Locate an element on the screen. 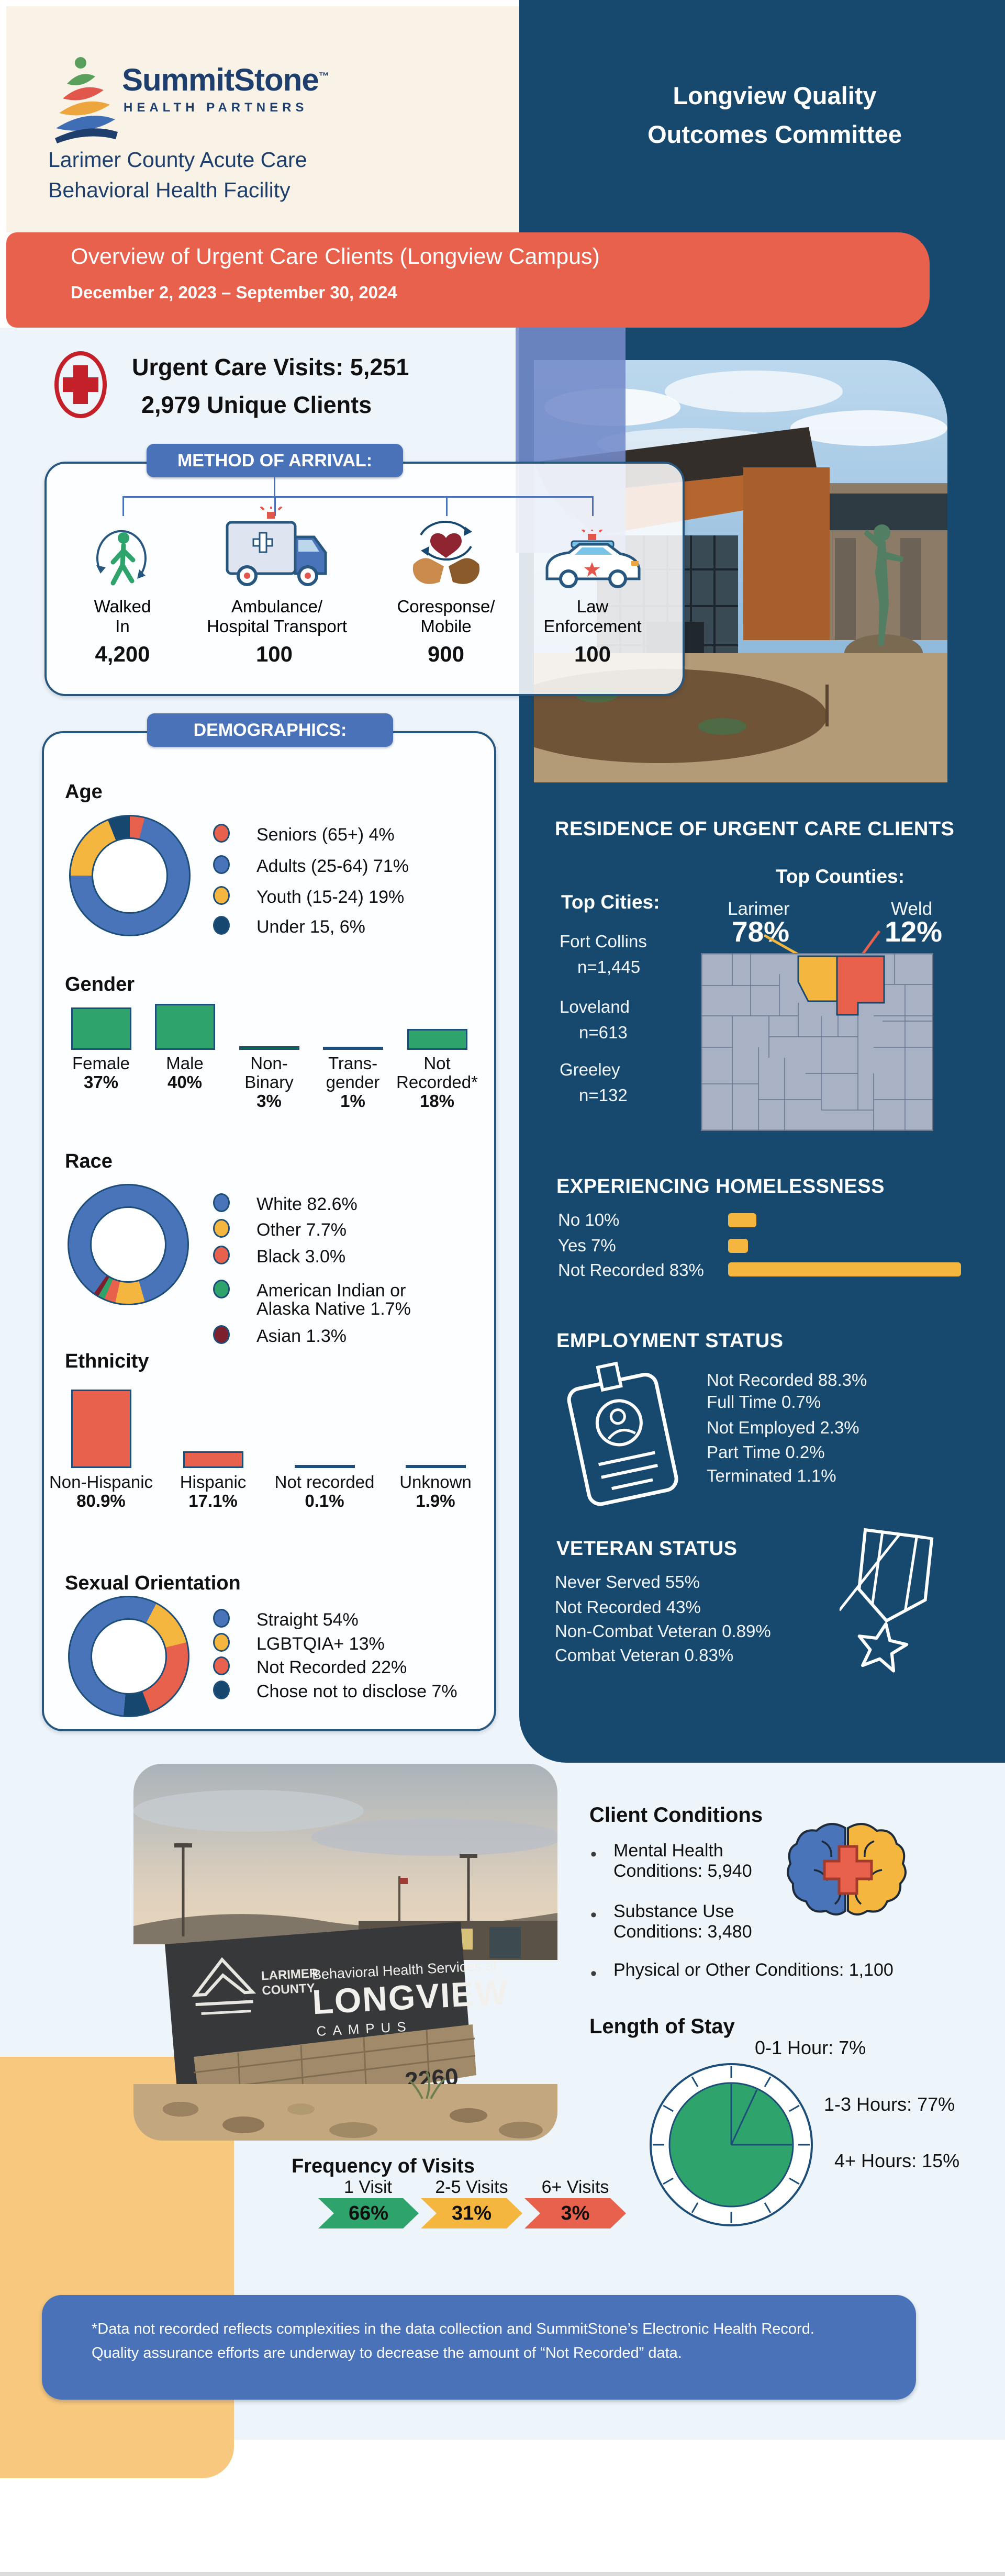  ethnicity-label-unknown-text: Unknown is located at coordinates (435, 1482).